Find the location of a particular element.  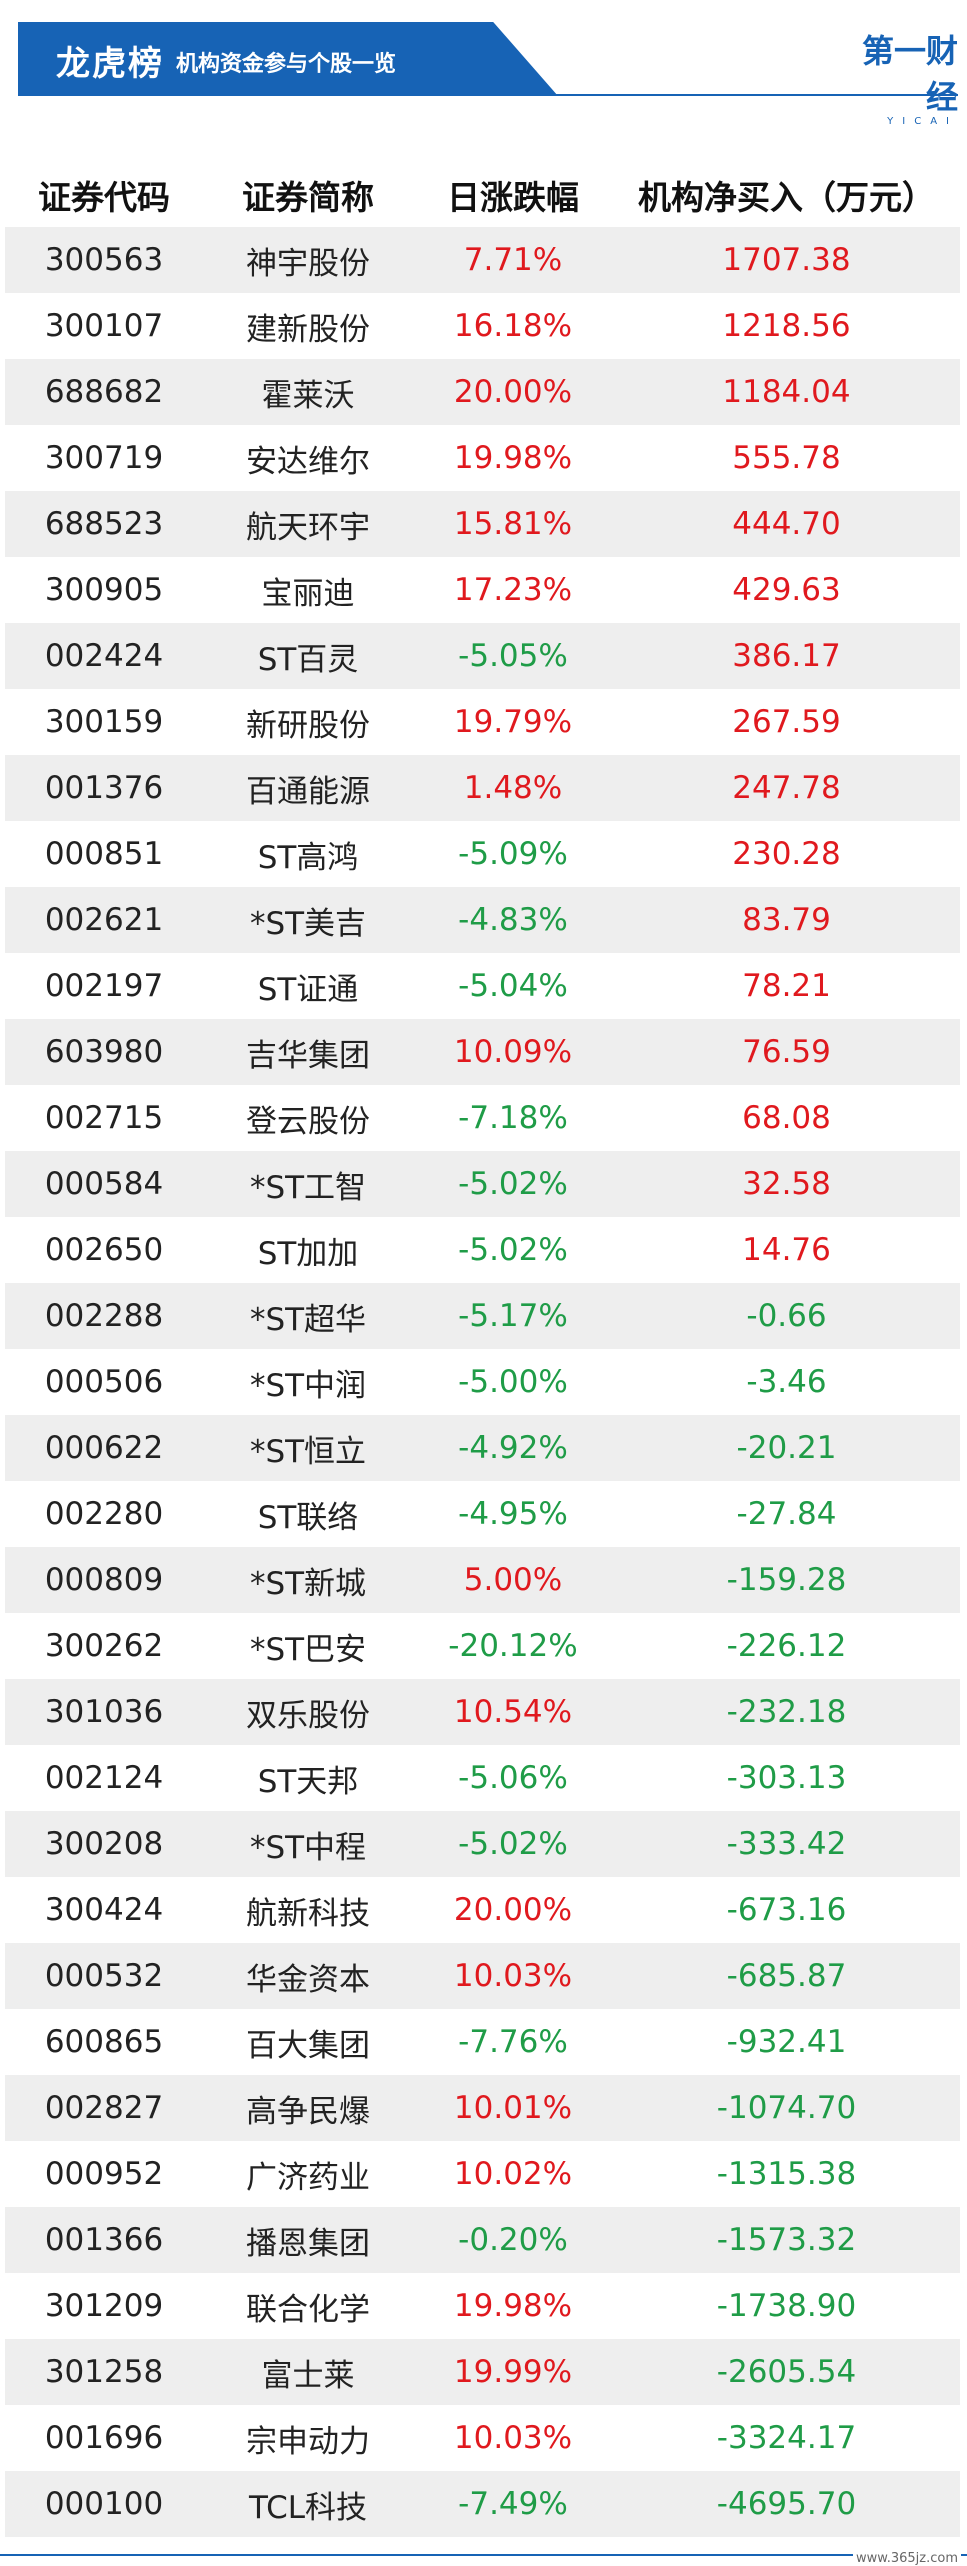

cell-net-buy: 76.59 is located at coordinates (786, 1052).